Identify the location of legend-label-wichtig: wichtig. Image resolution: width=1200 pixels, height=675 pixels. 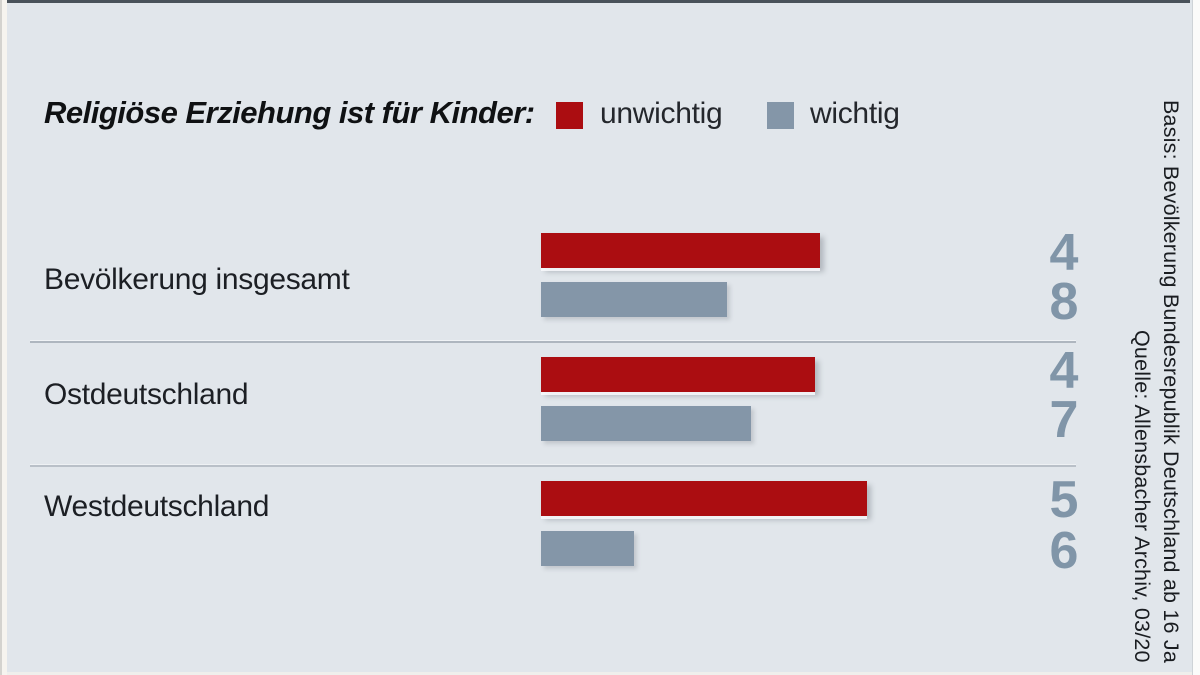
(855, 113).